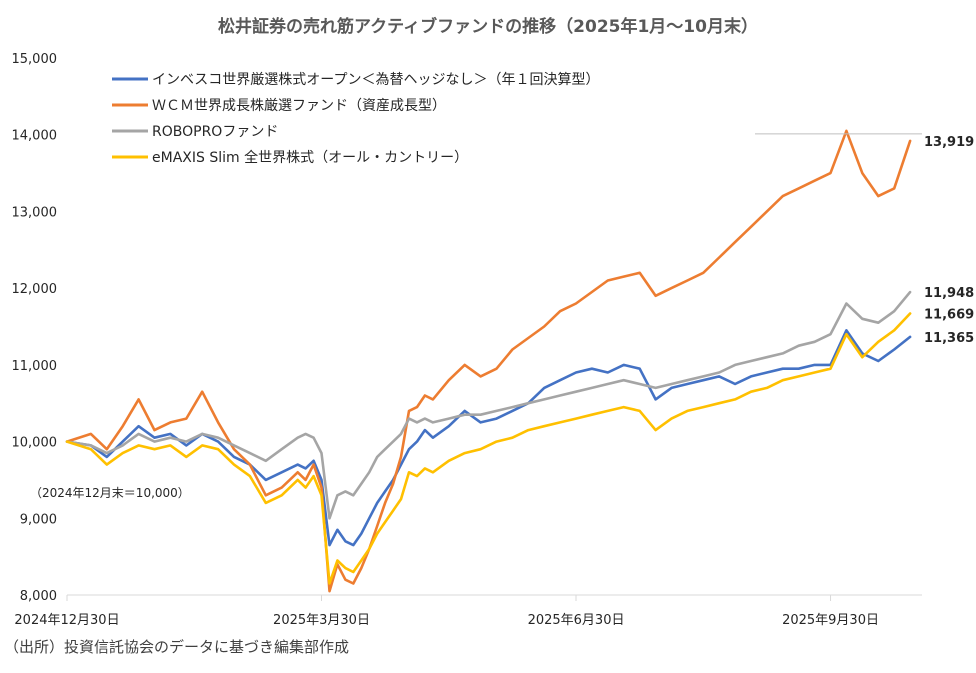 The image size is (976, 673). I want to click on end-value-label-1: 11,365, so click(949, 338).